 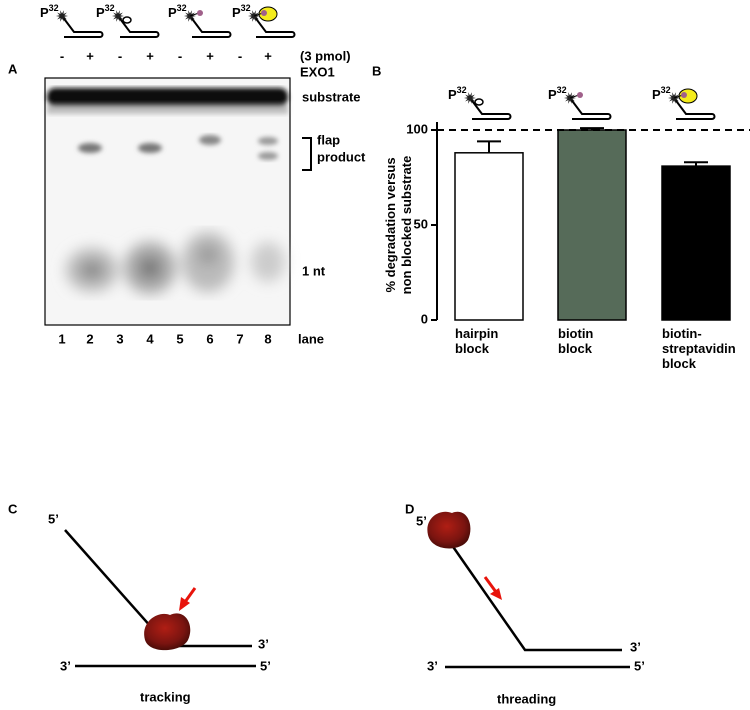 I want to click on y-axis-title-line: % degradation versus, so click(x=390, y=224).